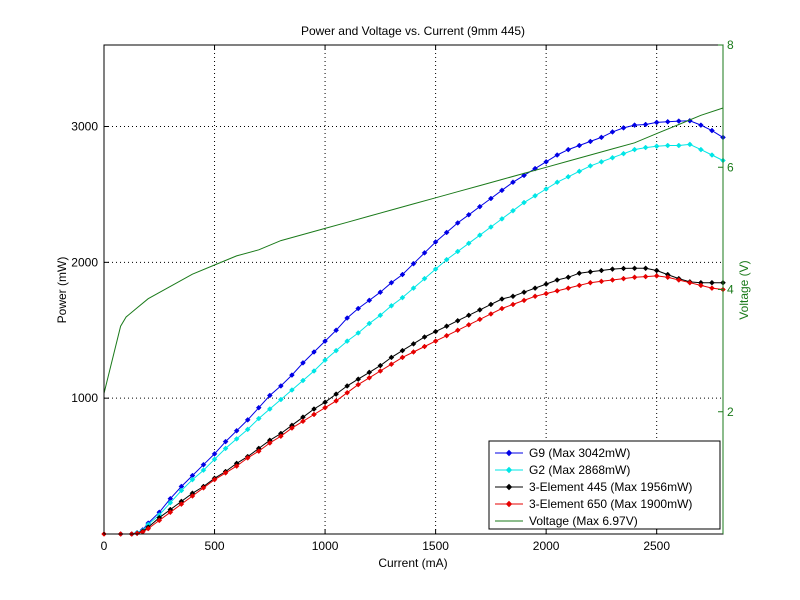  What do you see at coordinates (509, 470) in the screenshot?
I see `legend-swatch-marker` at bounding box center [509, 470].